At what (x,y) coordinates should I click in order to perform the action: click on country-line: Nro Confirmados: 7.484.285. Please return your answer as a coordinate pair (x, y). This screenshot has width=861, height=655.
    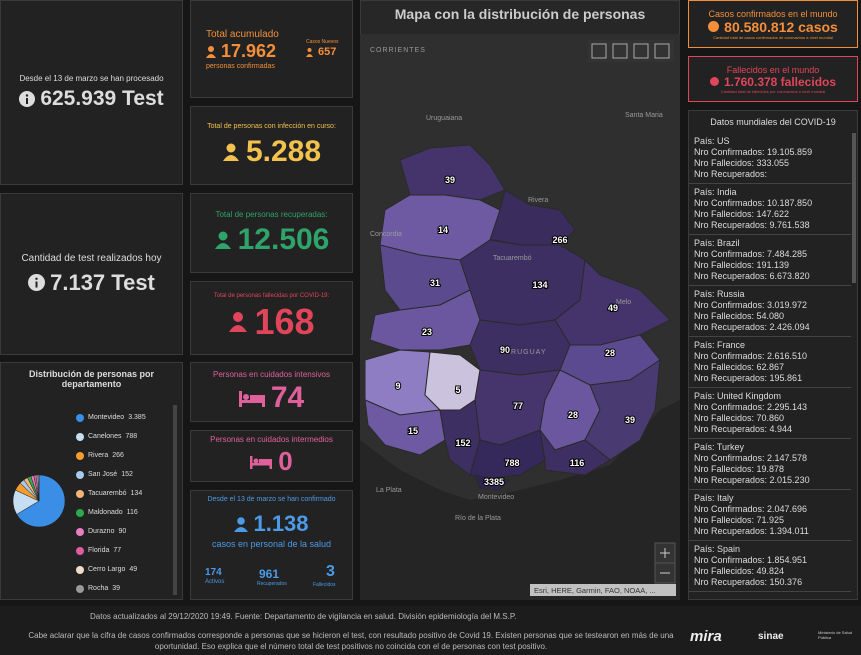
    Looking at the image, I should click on (751, 254).